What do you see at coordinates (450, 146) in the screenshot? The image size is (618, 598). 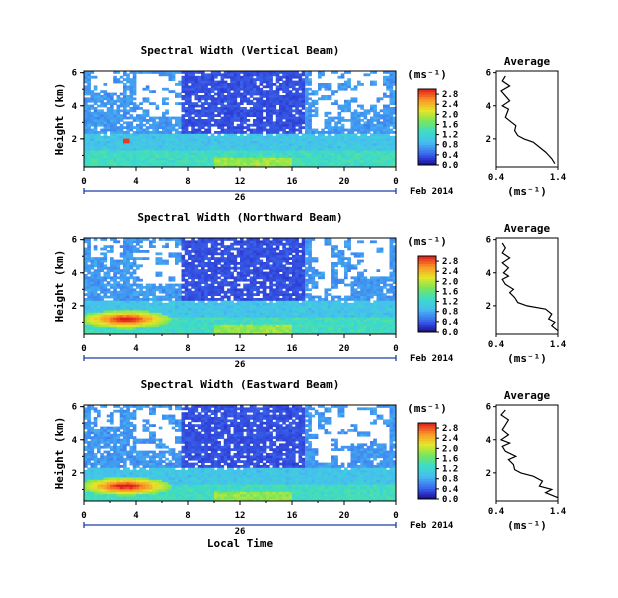 I see `colorbar-tick-label: 0.8` at bounding box center [450, 146].